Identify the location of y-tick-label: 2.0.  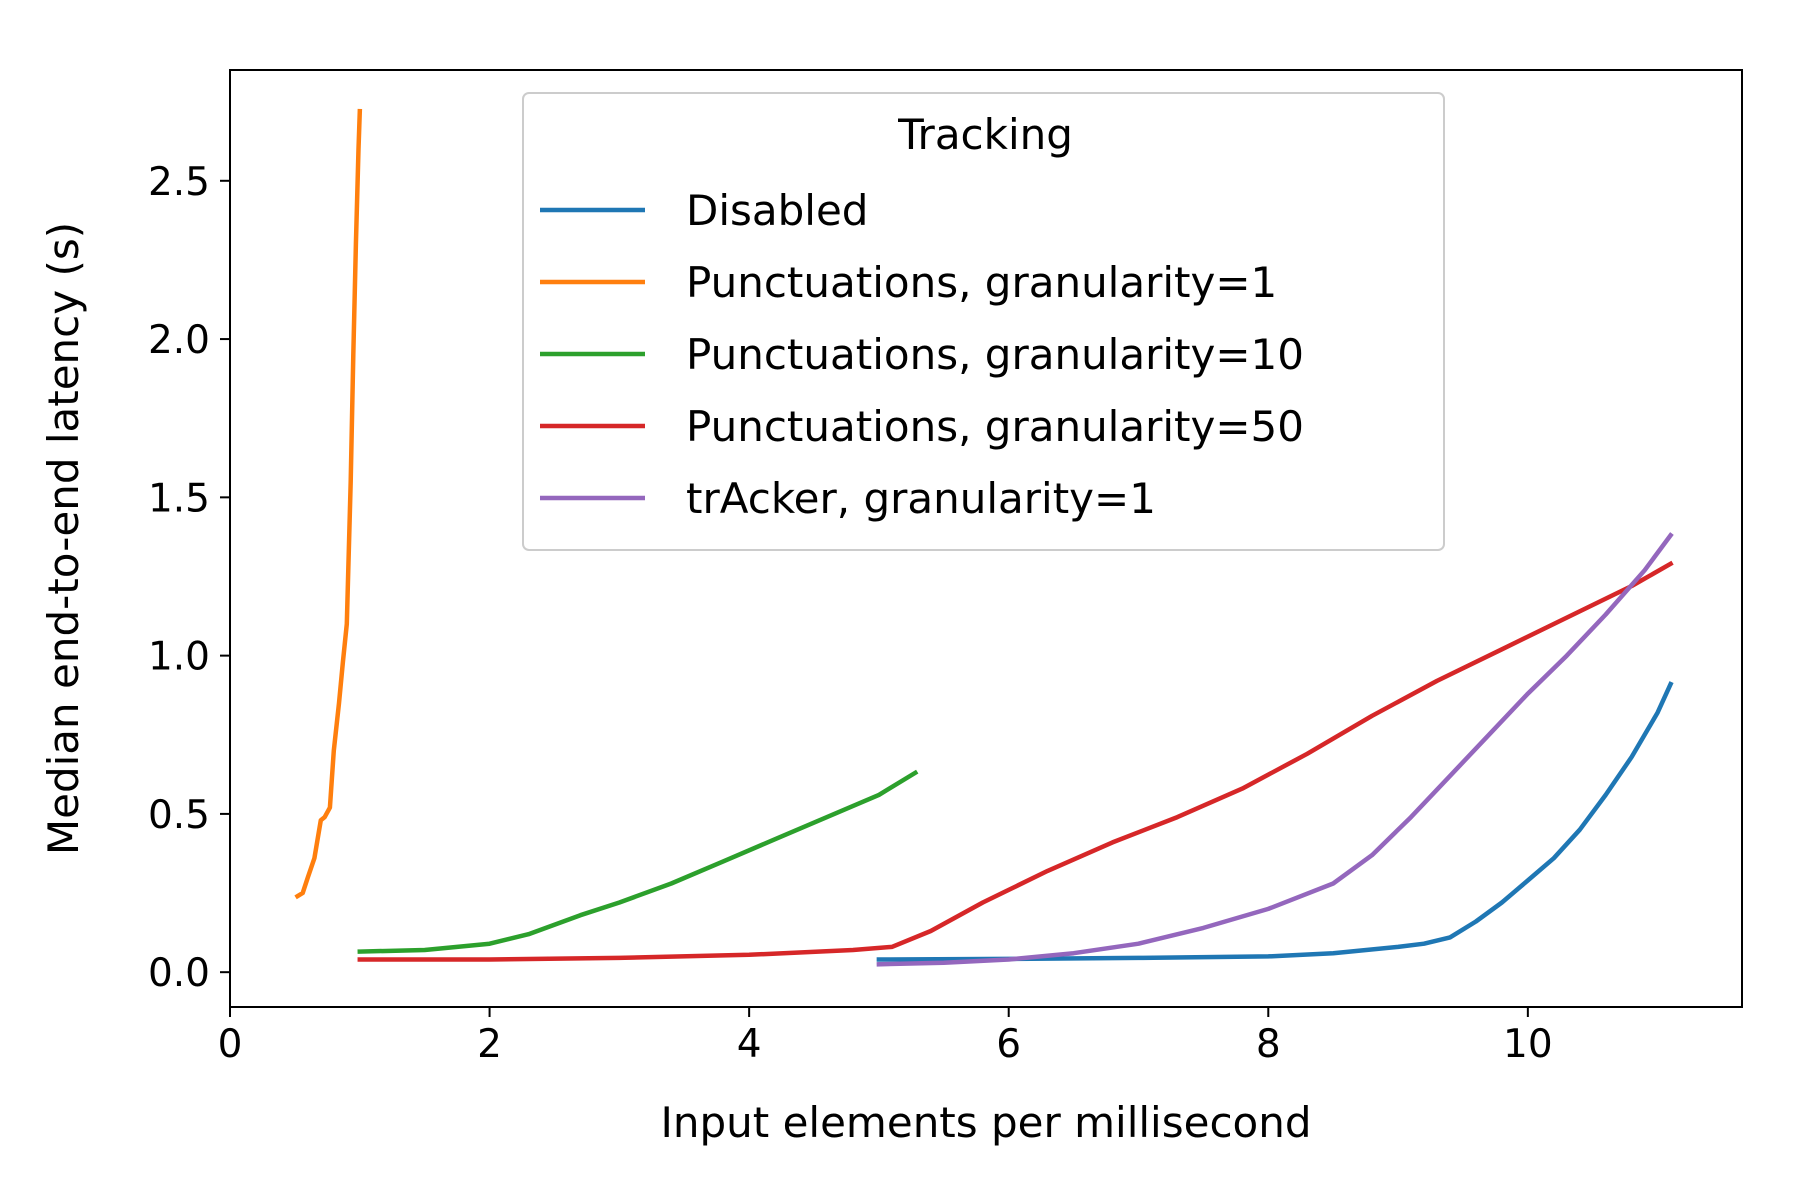
(179, 340).